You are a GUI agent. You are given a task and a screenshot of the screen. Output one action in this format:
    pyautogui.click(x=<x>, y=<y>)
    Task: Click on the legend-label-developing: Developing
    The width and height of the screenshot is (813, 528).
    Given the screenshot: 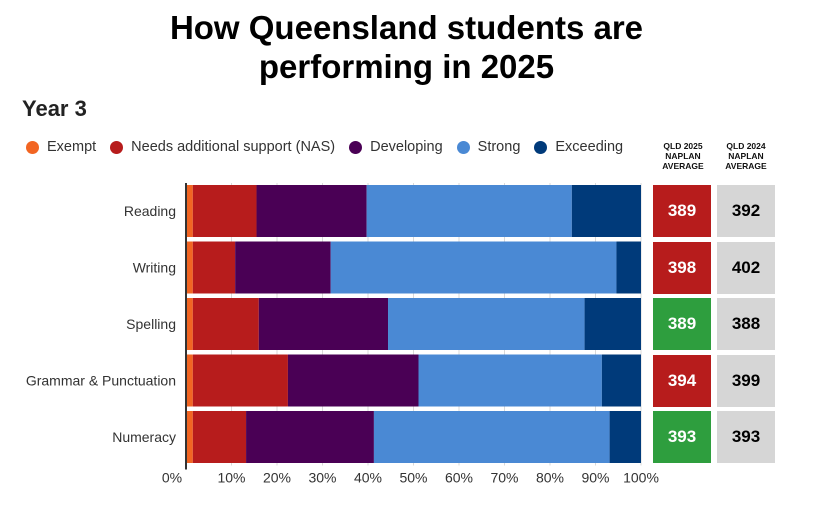 What is the action you would take?
    pyautogui.click(x=406, y=147)
    